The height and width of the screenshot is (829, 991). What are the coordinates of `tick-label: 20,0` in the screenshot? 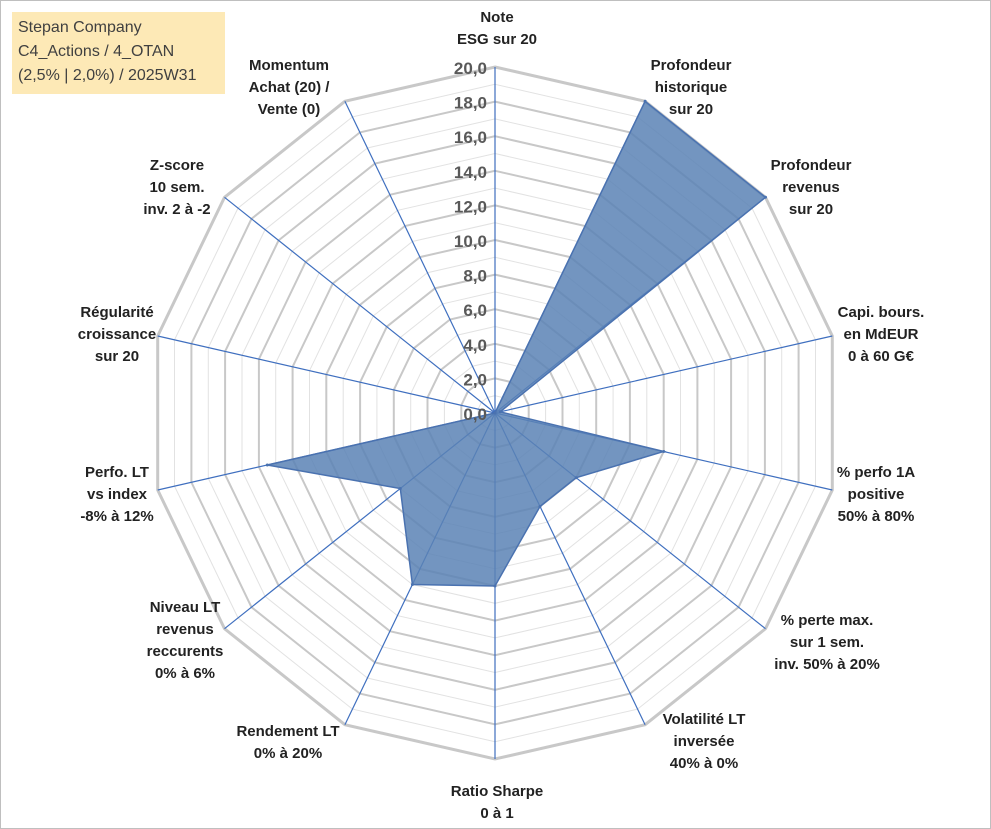 It's located at (470, 68).